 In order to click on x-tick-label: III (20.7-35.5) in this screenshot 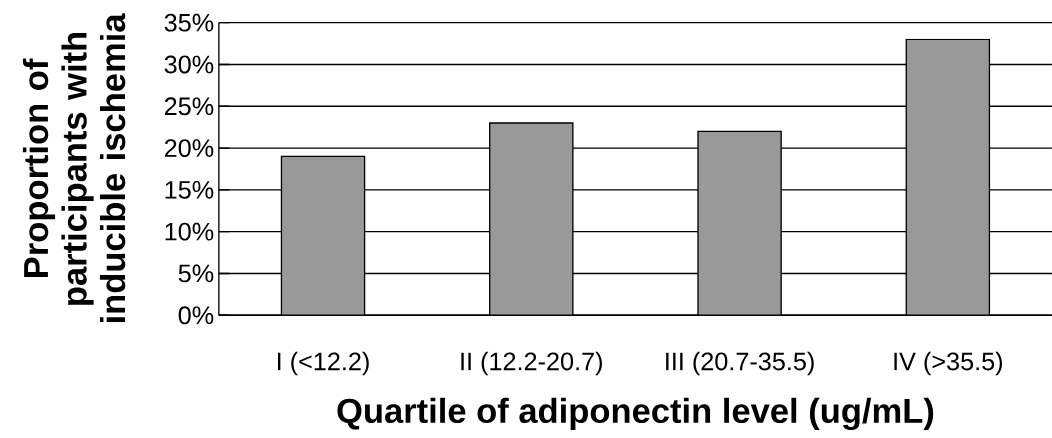, I will do `click(740, 363)`.